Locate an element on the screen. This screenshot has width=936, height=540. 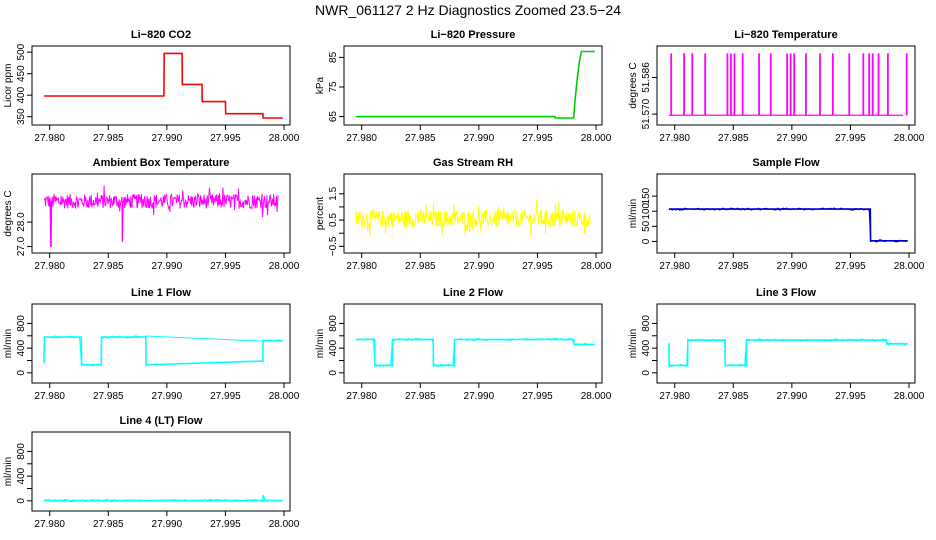
panel-title: Li−820 Temperature is located at coordinates (785, 35).